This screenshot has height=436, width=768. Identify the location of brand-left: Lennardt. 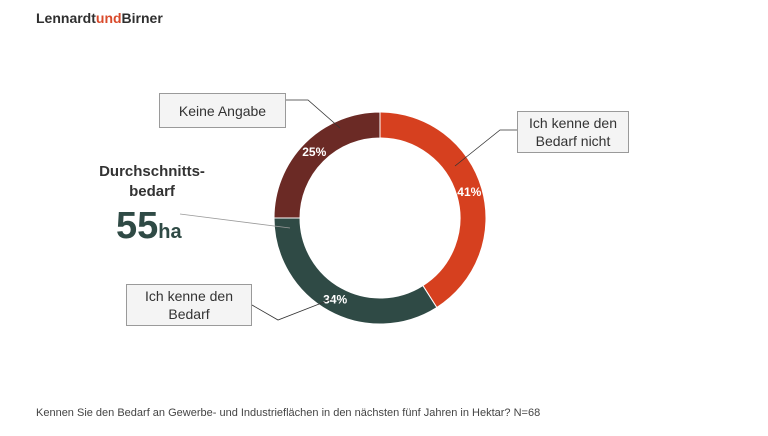
(66, 18).